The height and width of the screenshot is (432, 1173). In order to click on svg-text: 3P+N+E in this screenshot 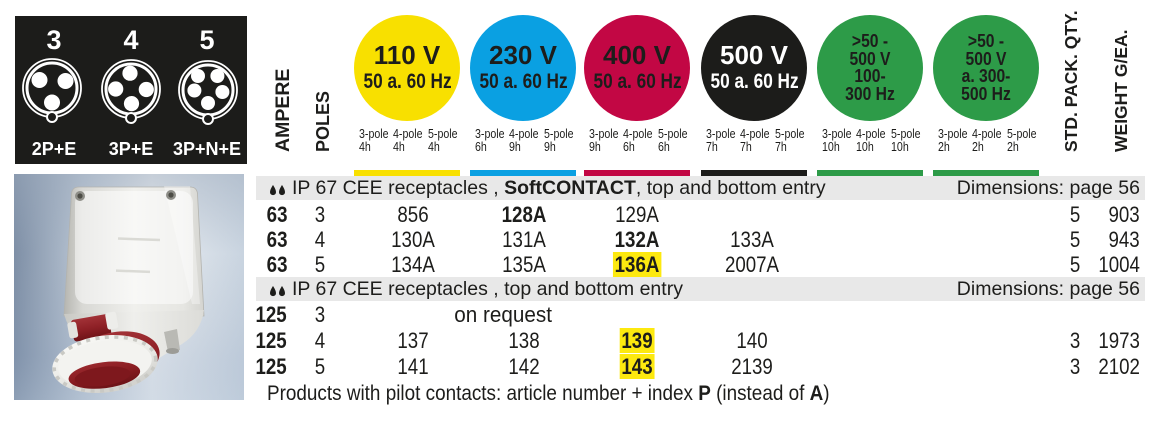, I will do `click(207, 149)`.